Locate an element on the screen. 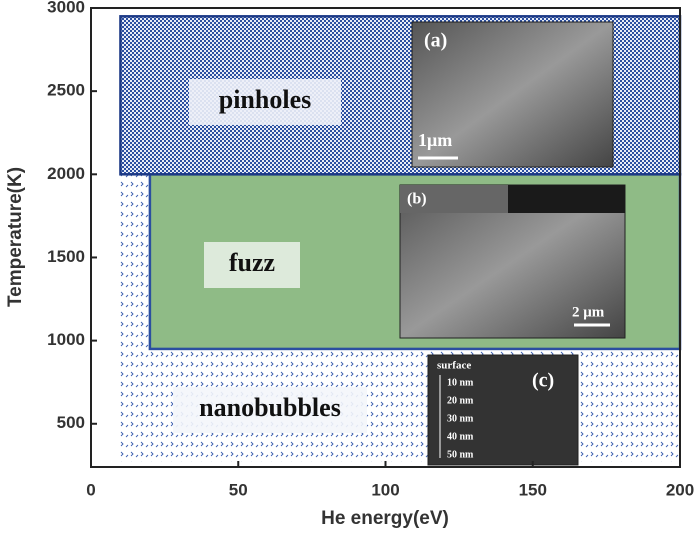  inset-a: (a) 1μm is located at coordinates (512, 94).